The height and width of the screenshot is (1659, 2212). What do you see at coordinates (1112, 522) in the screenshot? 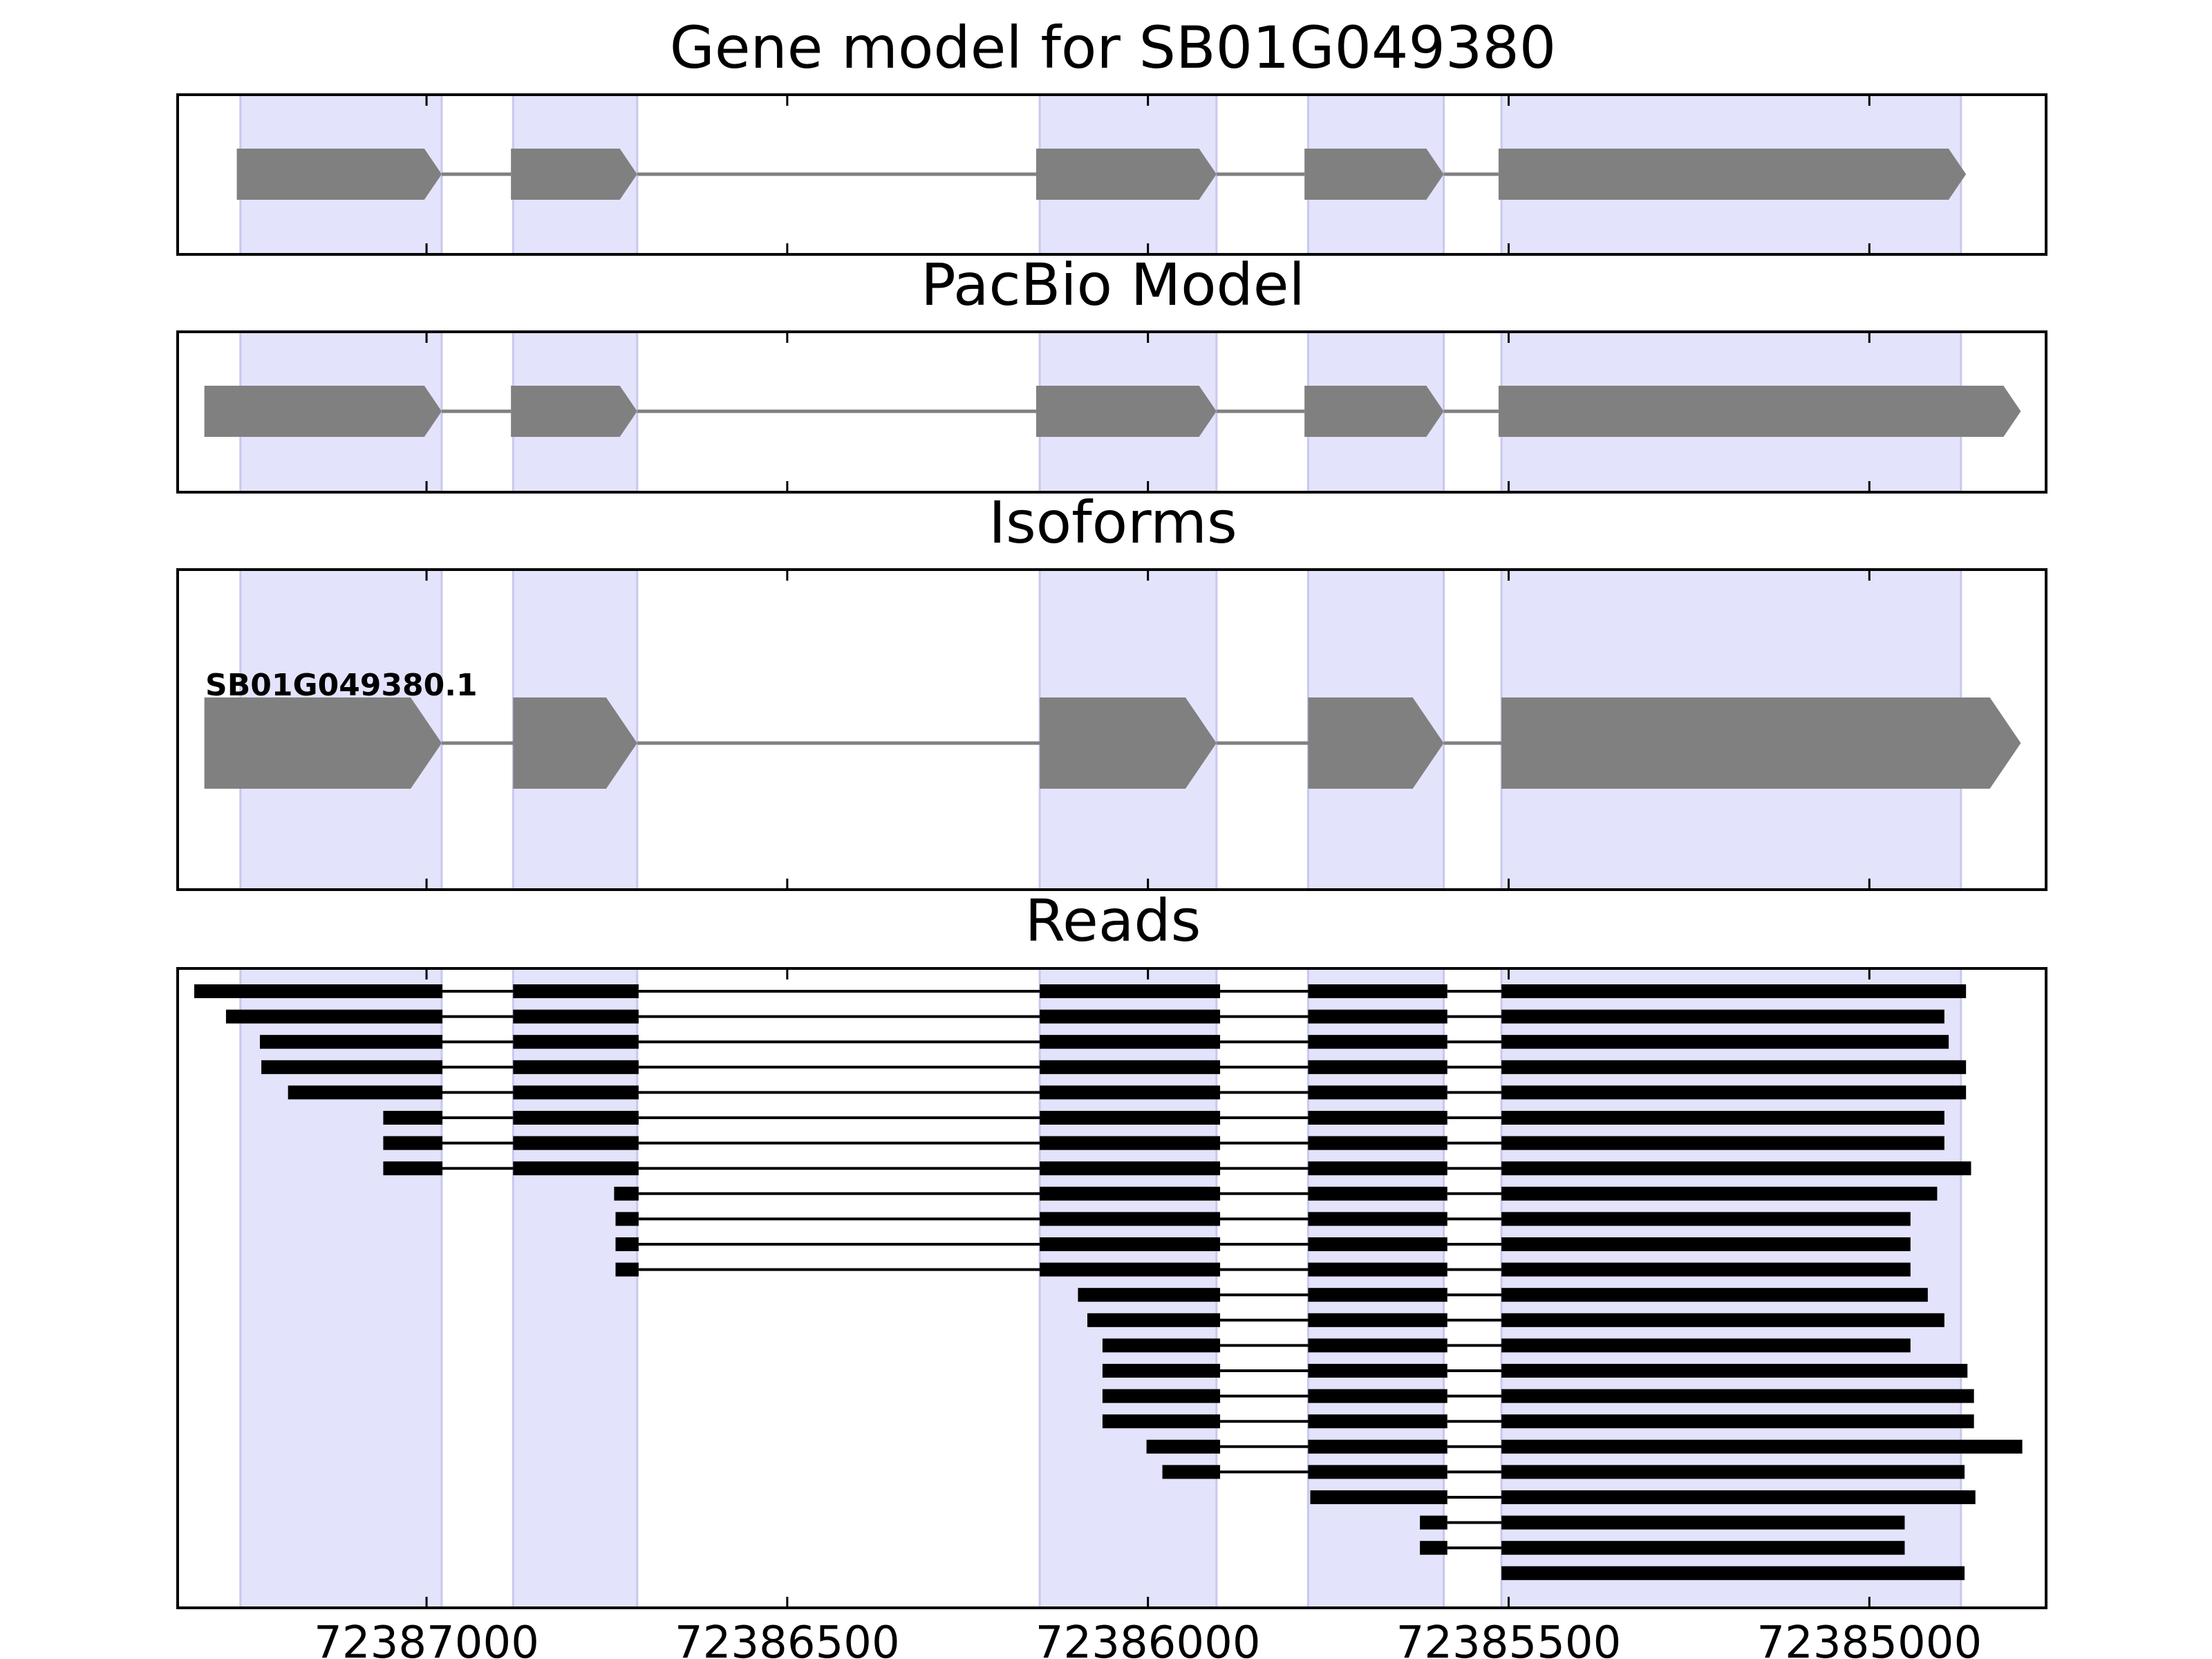
I see `isoforms-title: Isoforms` at bounding box center [1112, 522].